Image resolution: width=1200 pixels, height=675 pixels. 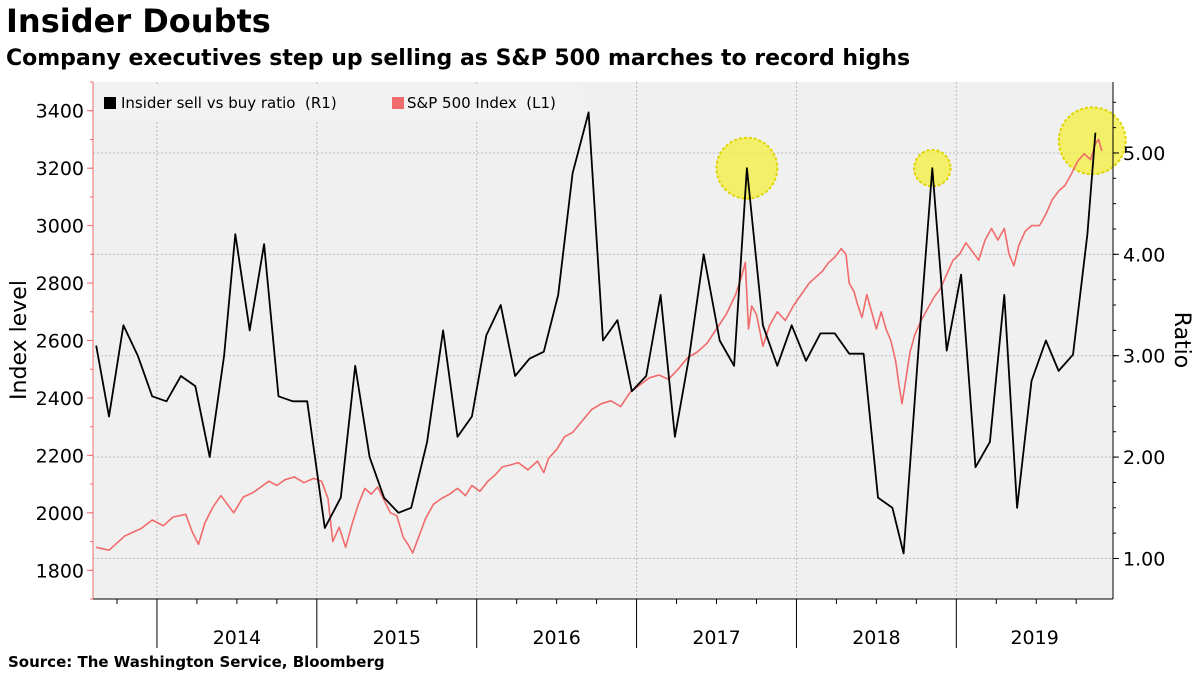 What do you see at coordinates (1144, 255) in the screenshot?
I see `right-axis-tick-label: 4.00` at bounding box center [1144, 255].